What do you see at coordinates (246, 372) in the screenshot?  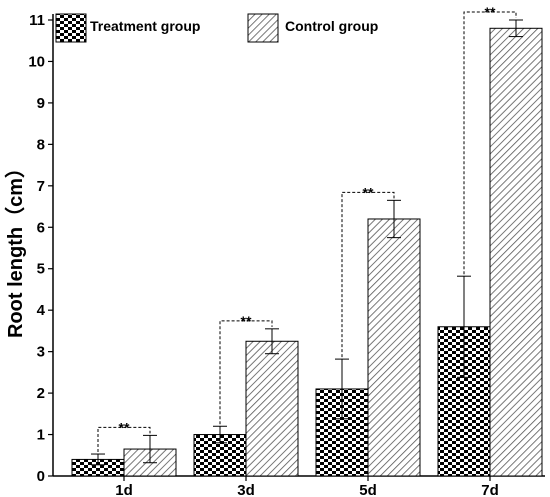 I see `significance-bracket-3d` at bounding box center [246, 372].